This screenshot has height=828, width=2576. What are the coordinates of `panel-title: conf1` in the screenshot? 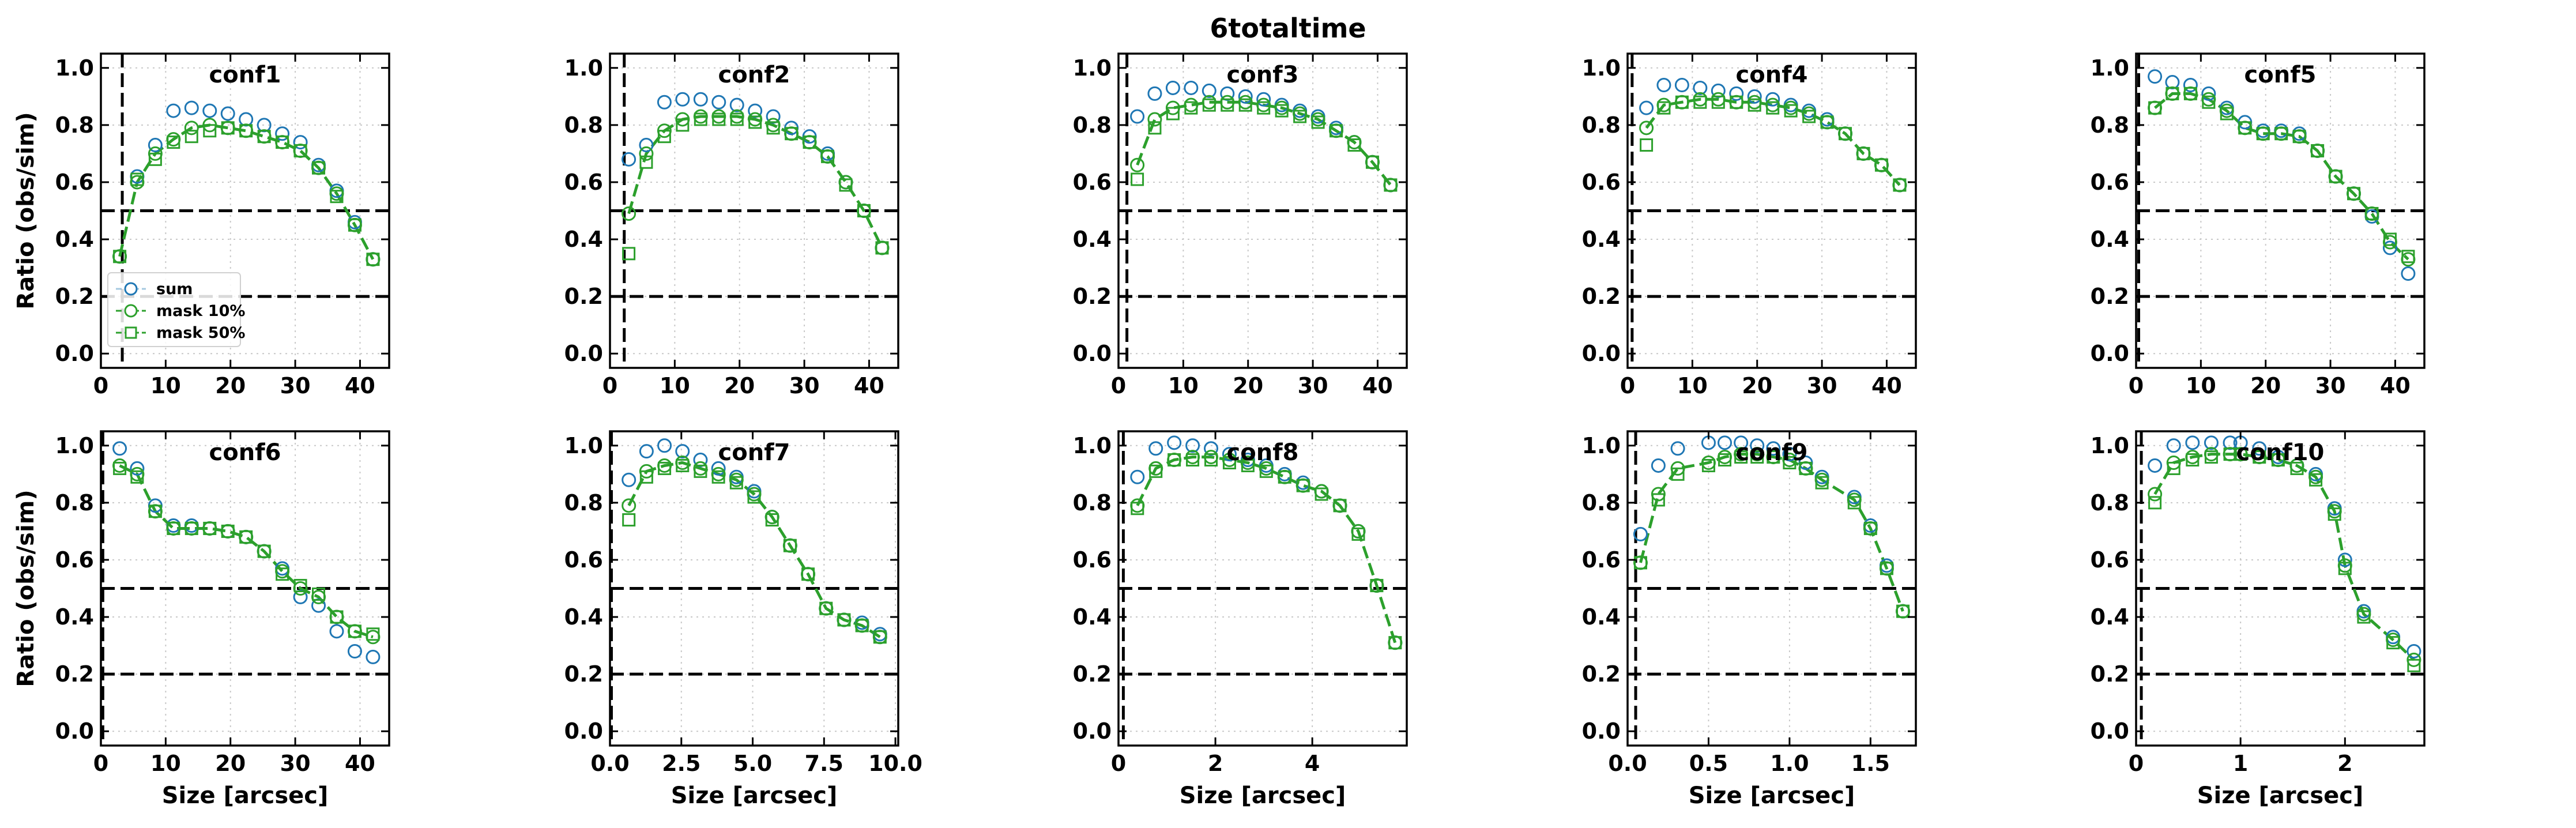 It's located at (245, 75).